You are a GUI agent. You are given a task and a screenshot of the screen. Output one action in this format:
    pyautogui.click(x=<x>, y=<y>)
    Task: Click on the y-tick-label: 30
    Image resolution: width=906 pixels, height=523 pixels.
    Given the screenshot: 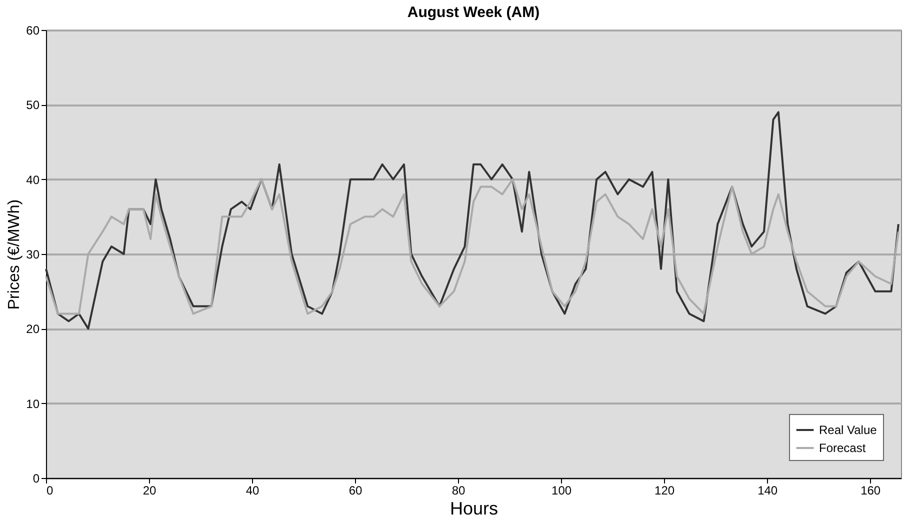 What is the action you would take?
    pyautogui.click(x=33, y=255)
    